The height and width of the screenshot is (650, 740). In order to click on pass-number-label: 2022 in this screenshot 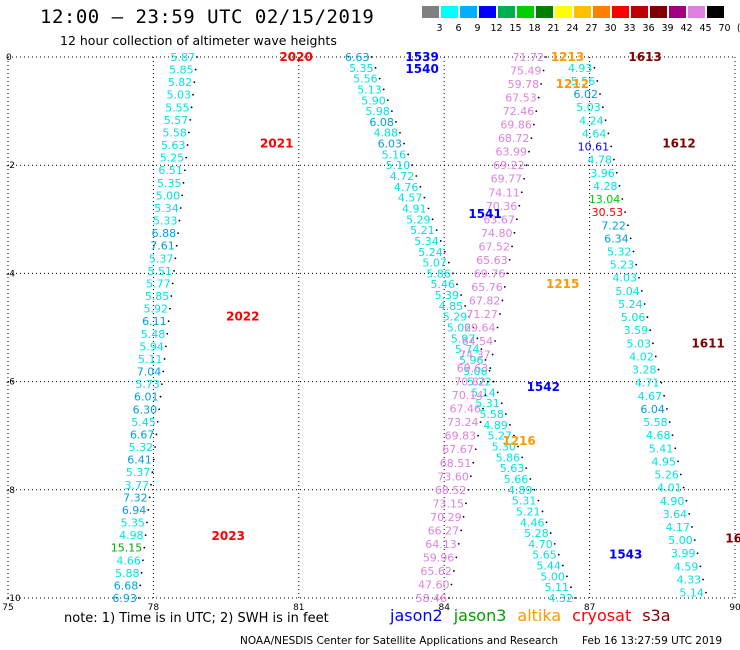, I will do `click(242, 317)`.